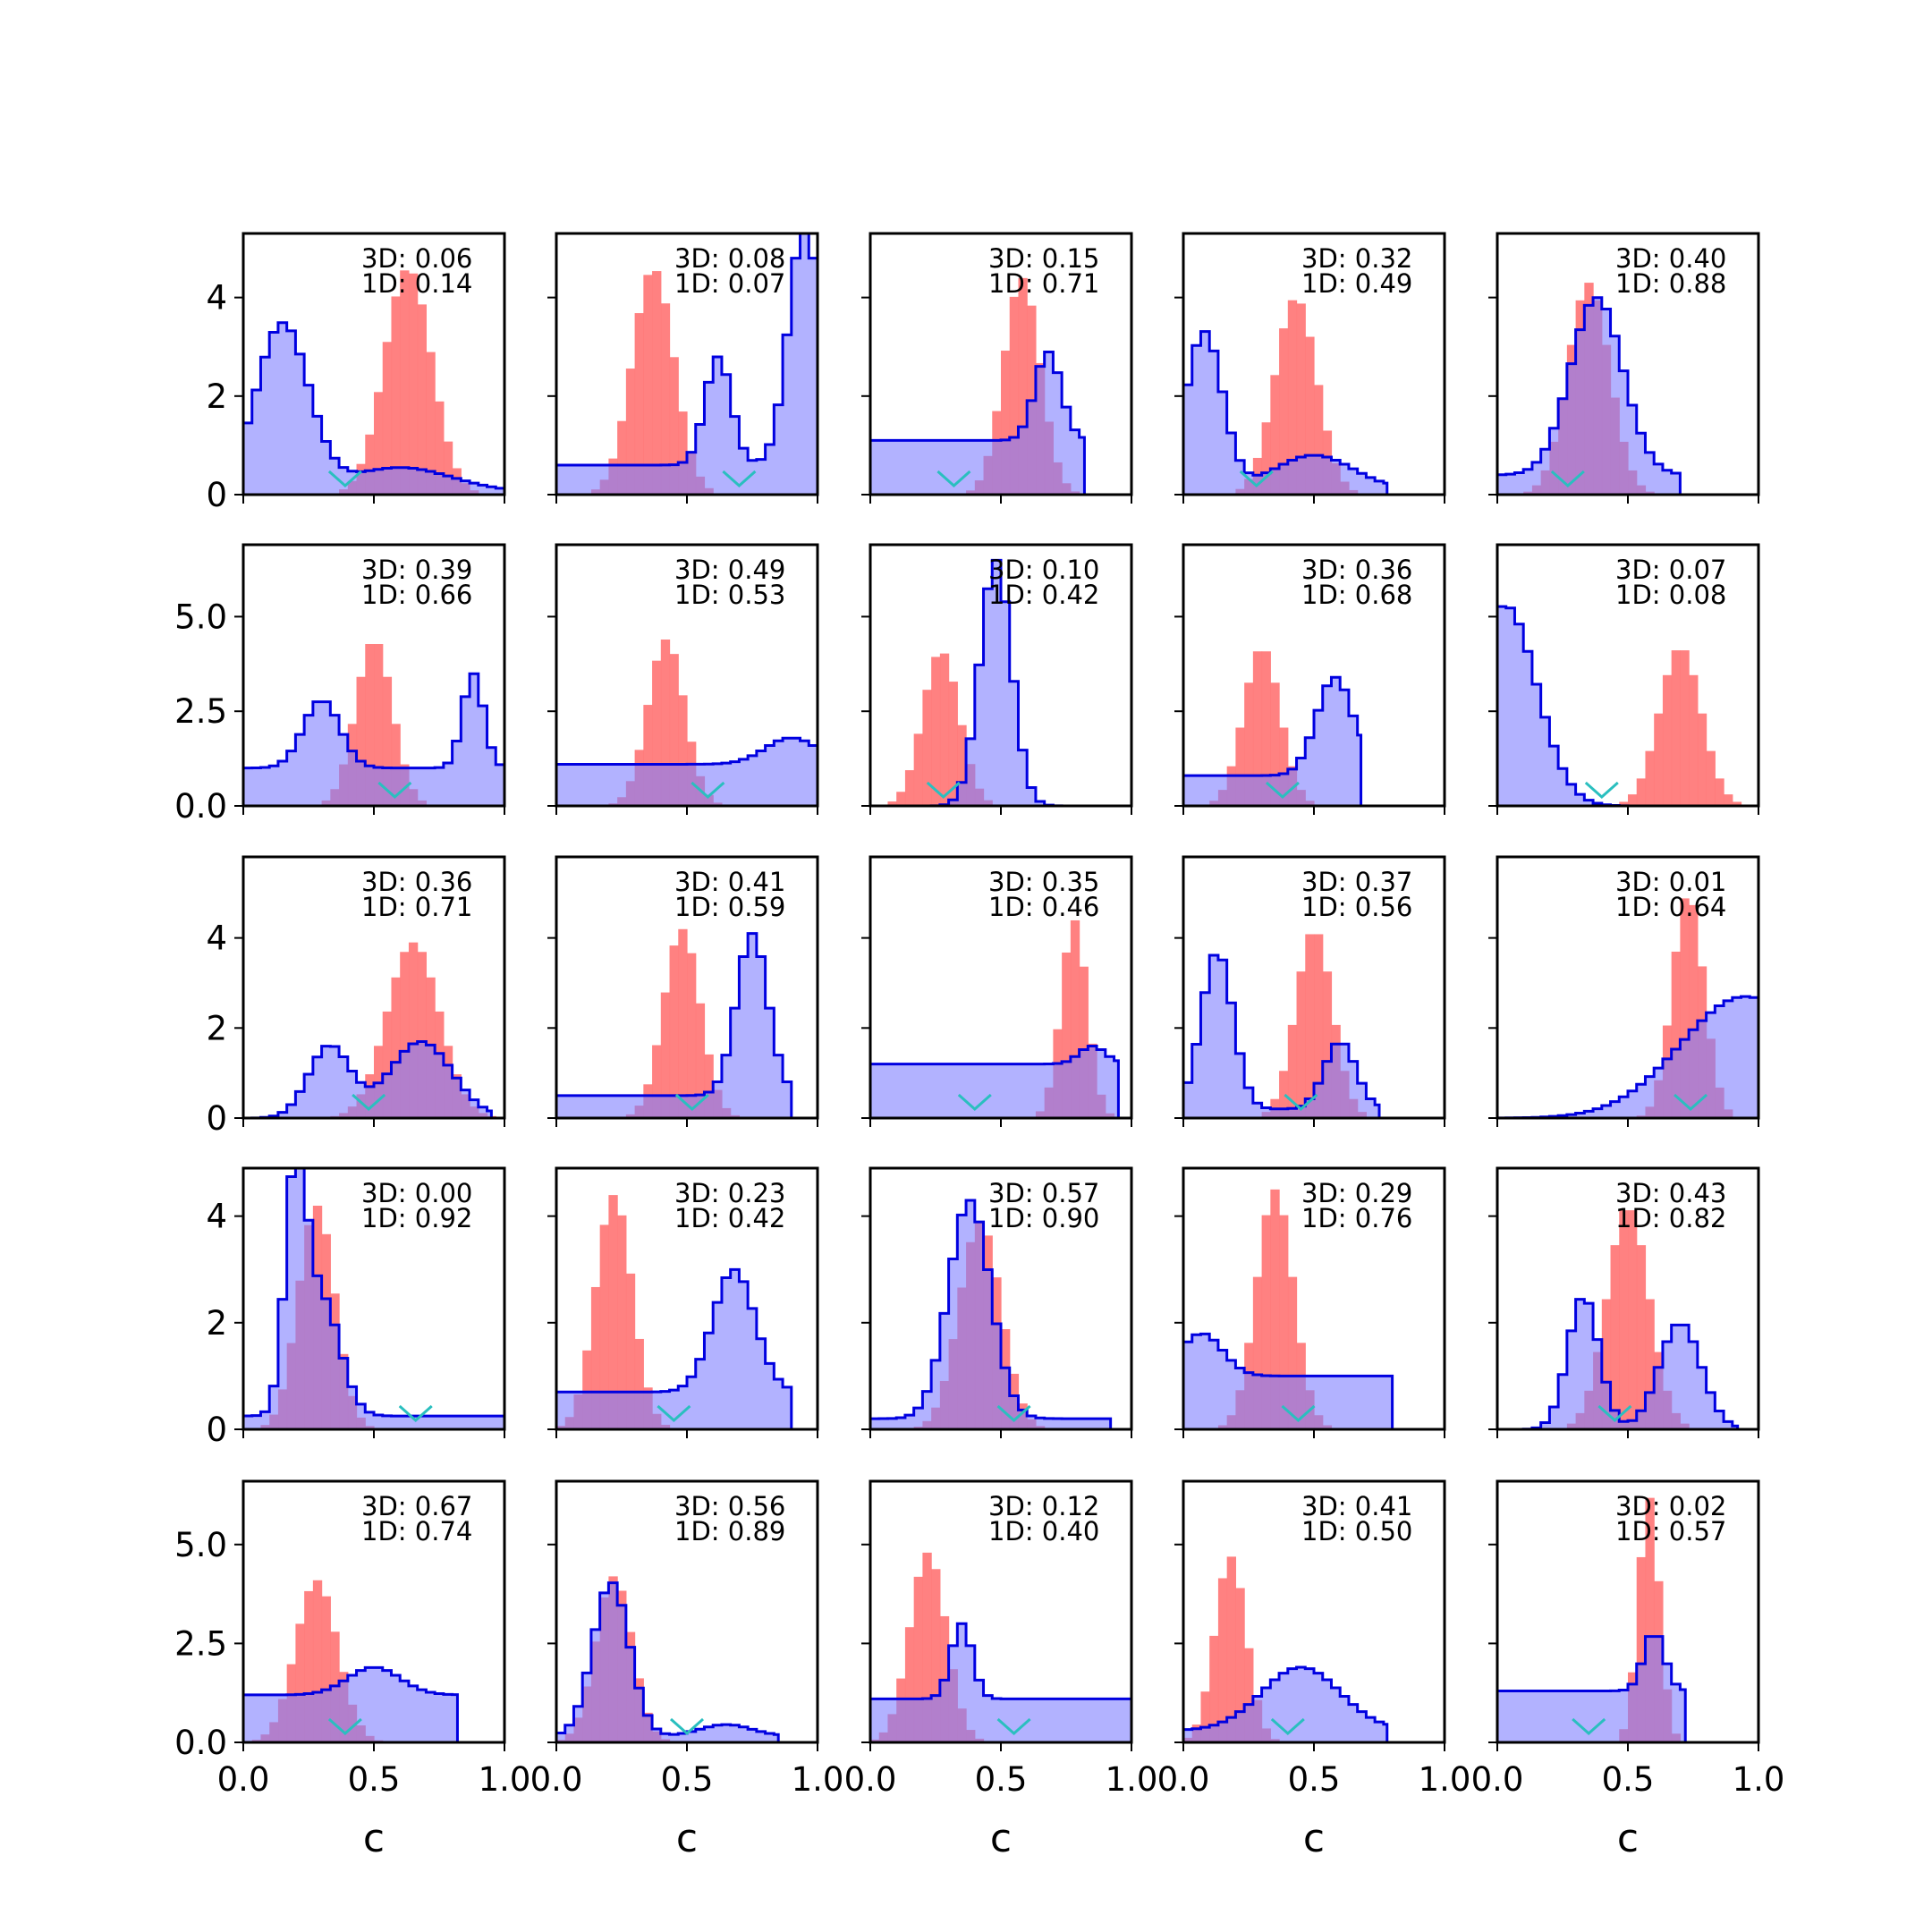 This screenshot has width=1932, height=1932. What do you see at coordinates (729, 1218) in the screenshot?
I see `score-1d: 1D: 0.42` at bounding box center [729, 1218].